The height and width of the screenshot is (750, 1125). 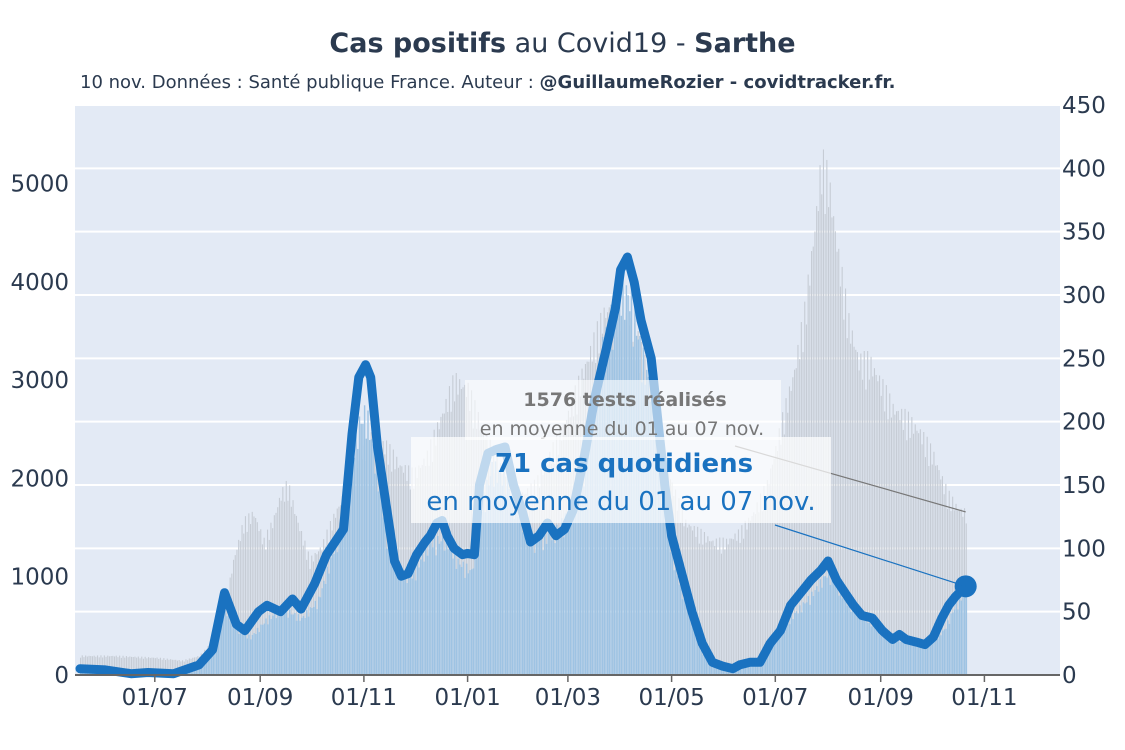 What do you see at coordinates (717, 82) in the screenshot?
I see `subtitle-author: @GuillaumeRozier - covidtracker.fr.` at bounding box center [717, 82].